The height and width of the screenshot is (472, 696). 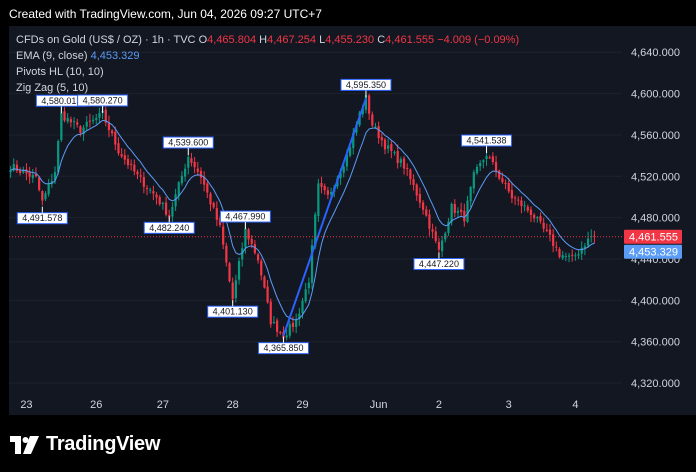 I want to click on y-tick-label: 4,360.000, so click(x=655, y=343).